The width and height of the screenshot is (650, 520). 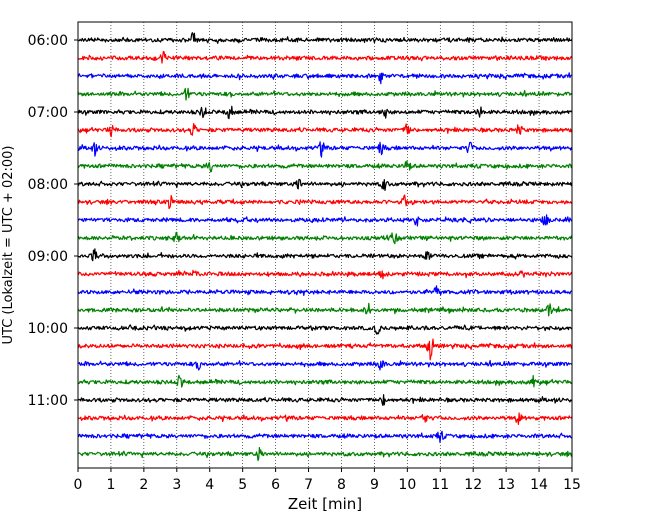 I want to click on x-axis-title: Zeit [min], so click(x=325, y=504).